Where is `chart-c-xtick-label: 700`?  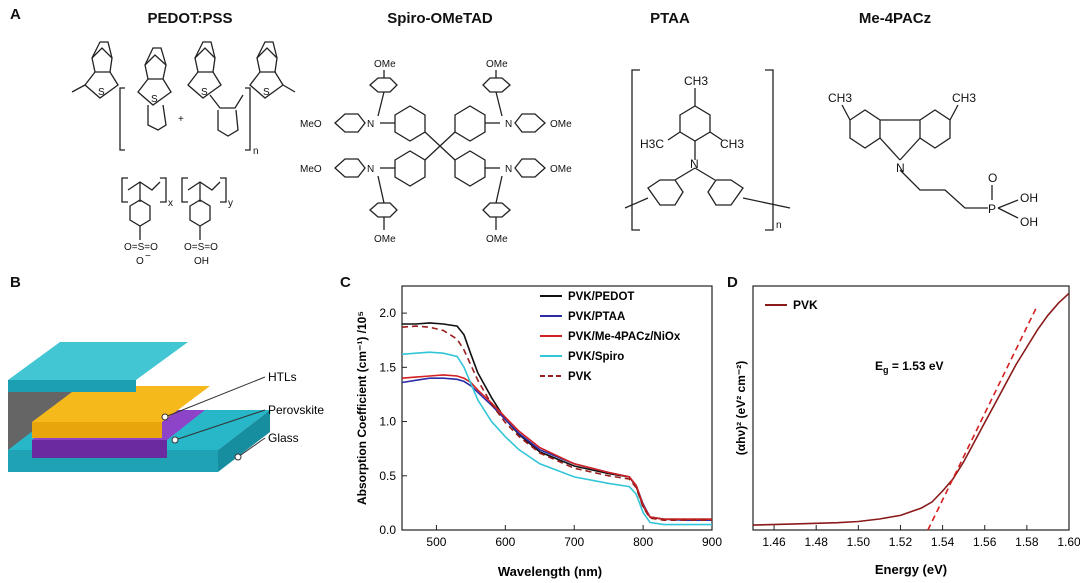 chart-c-xtick-label: 700 is located at coordinates (574, 542).